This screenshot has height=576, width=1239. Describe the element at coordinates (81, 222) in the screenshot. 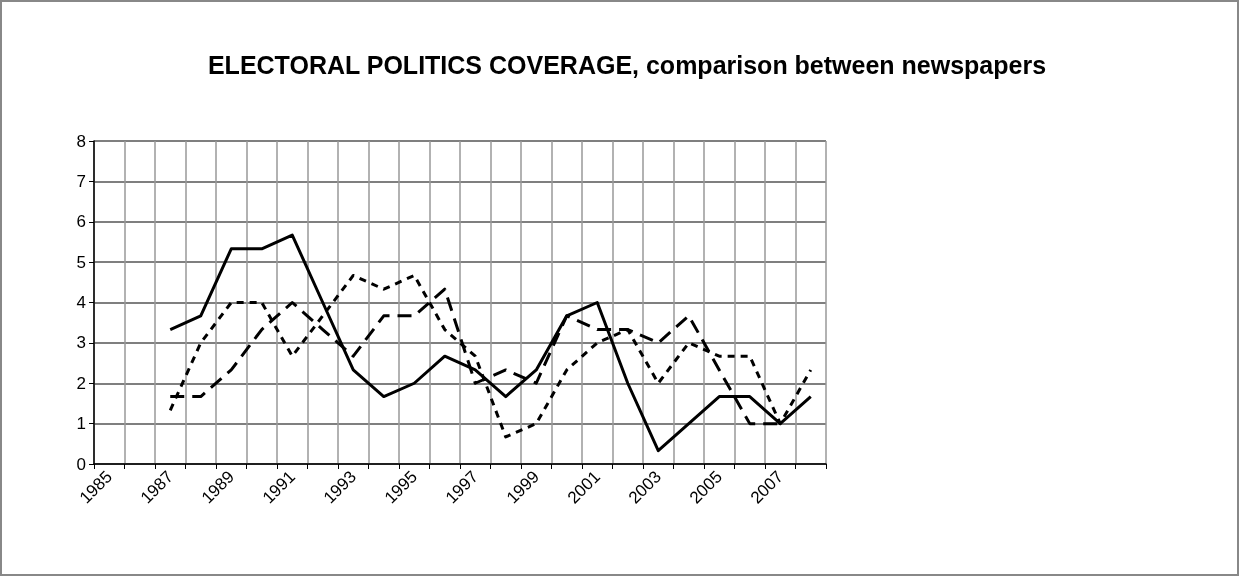

I see `y-tick-label: 6` at that location.